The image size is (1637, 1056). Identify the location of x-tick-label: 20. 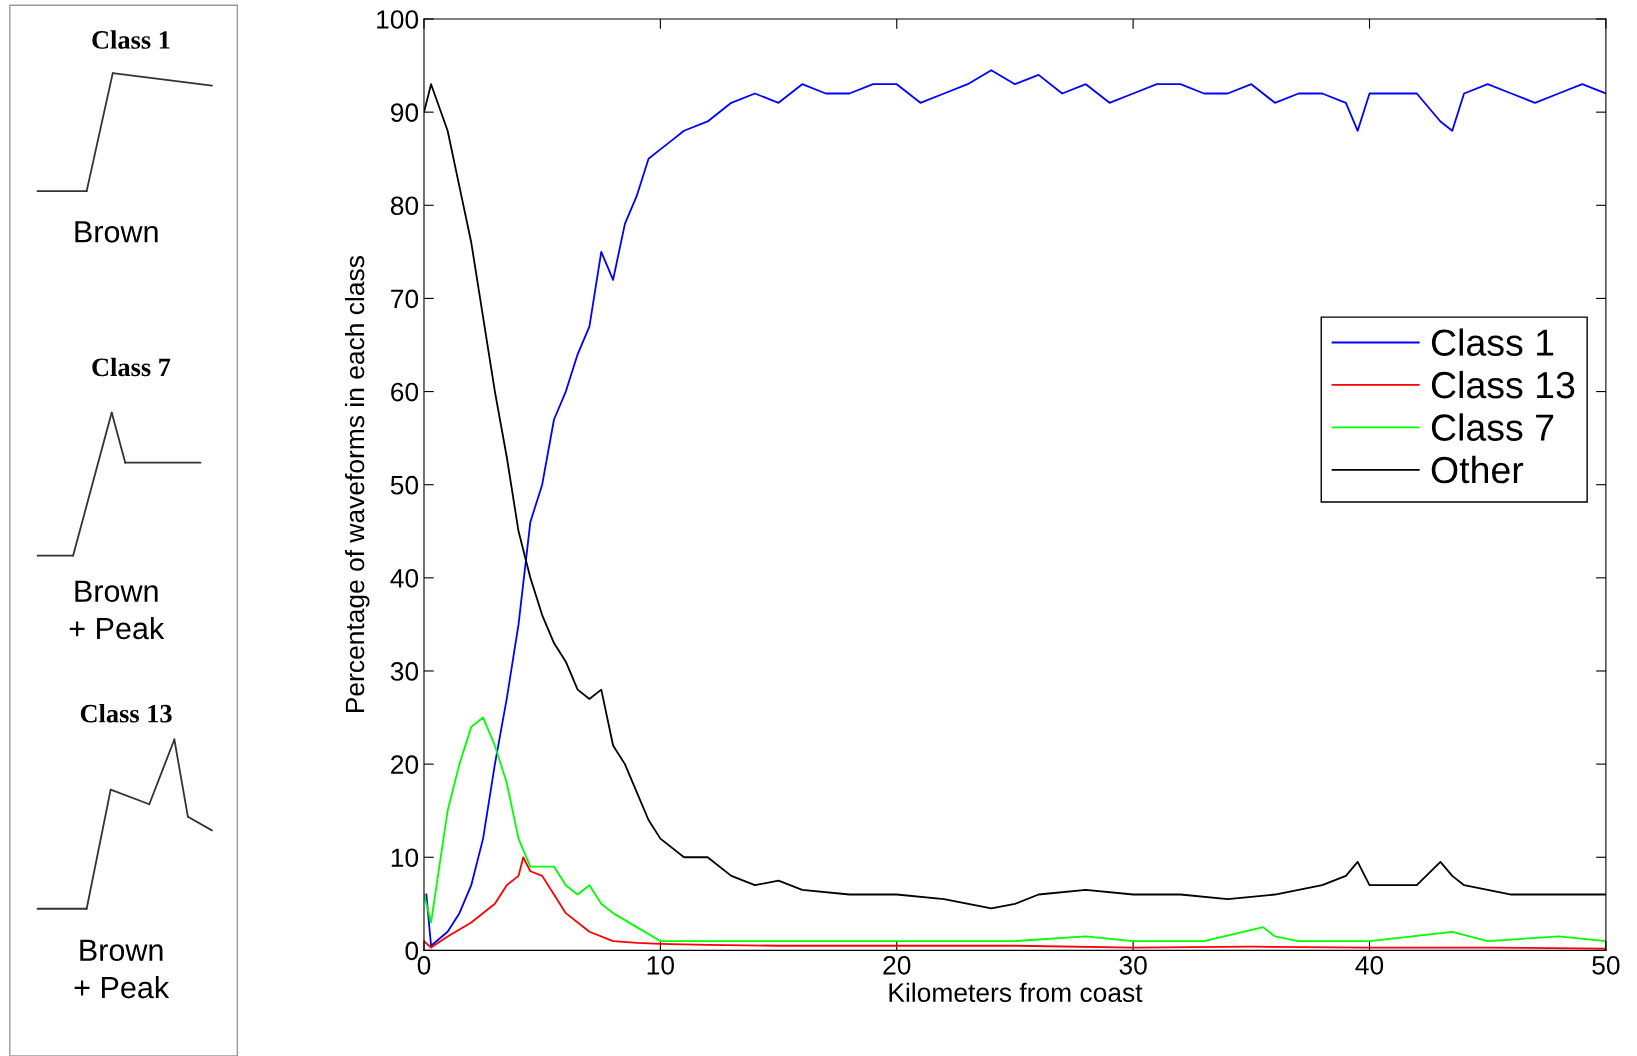
(897, 965).